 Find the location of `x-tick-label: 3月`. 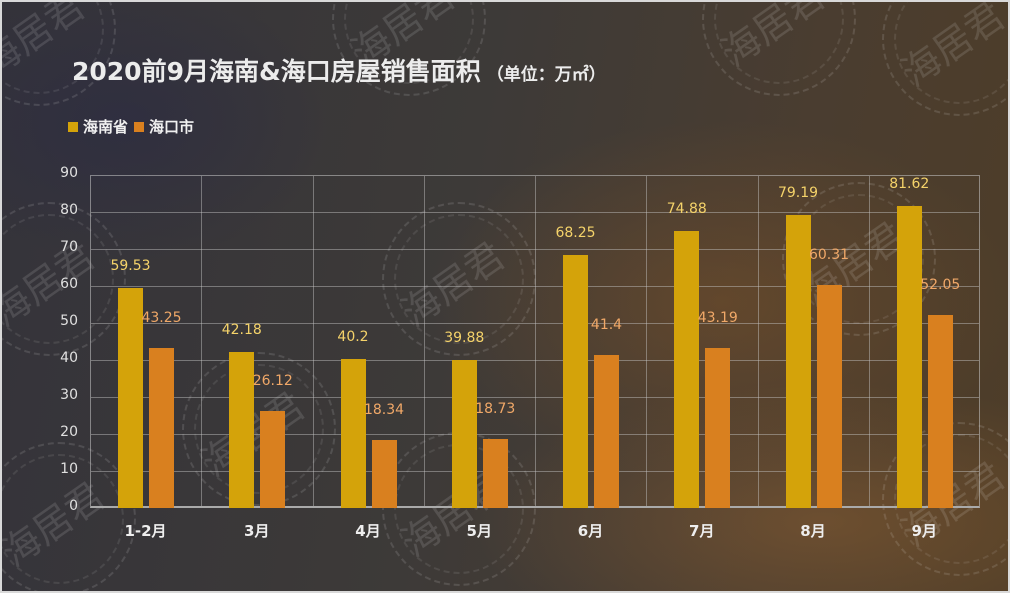

x-tick-label: 3月 is located at coordinates (257, 531).